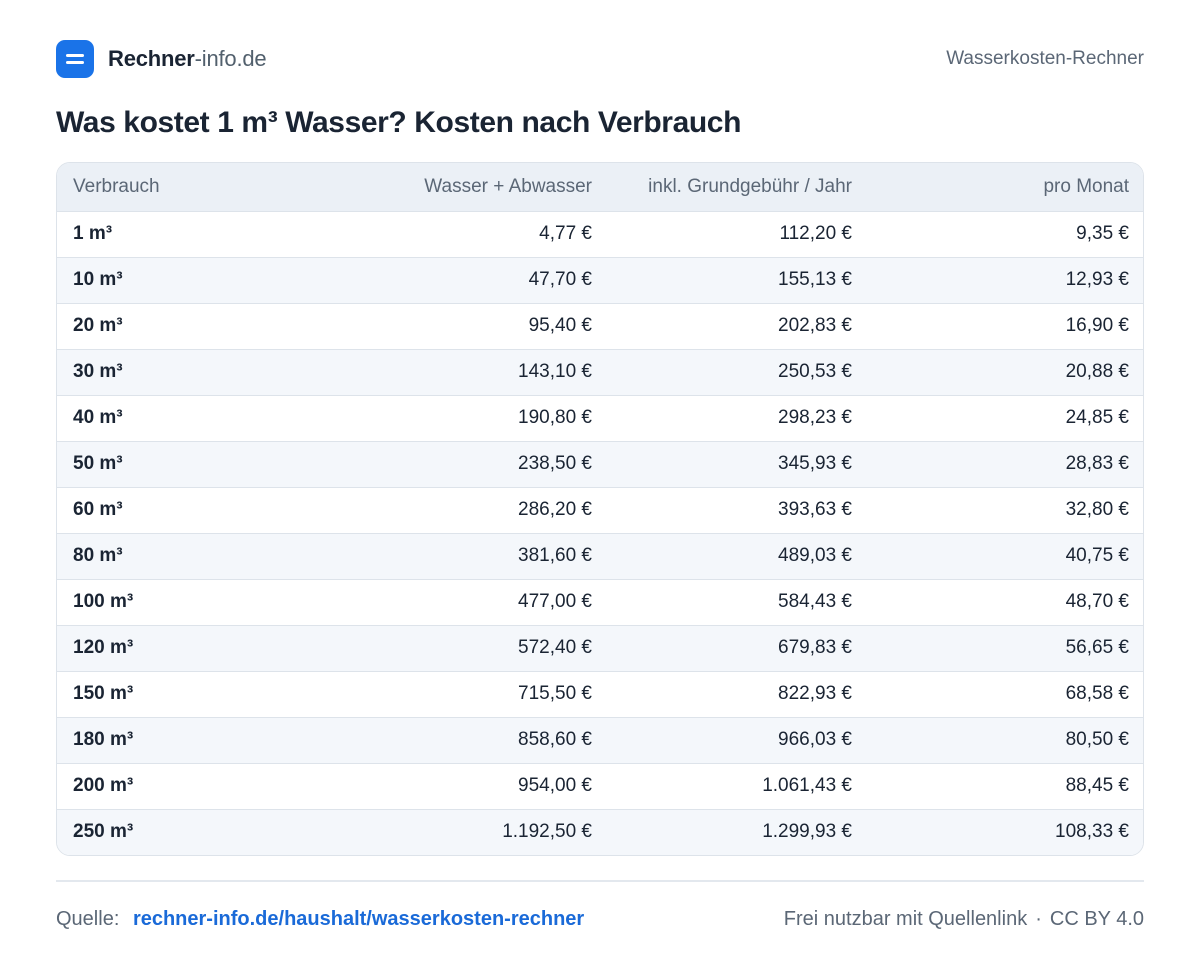  Describe the element at coordinates (815, 371) in the screenshot. I see `cell-grundgebuehr-jahr: 250,53 €` at that location.